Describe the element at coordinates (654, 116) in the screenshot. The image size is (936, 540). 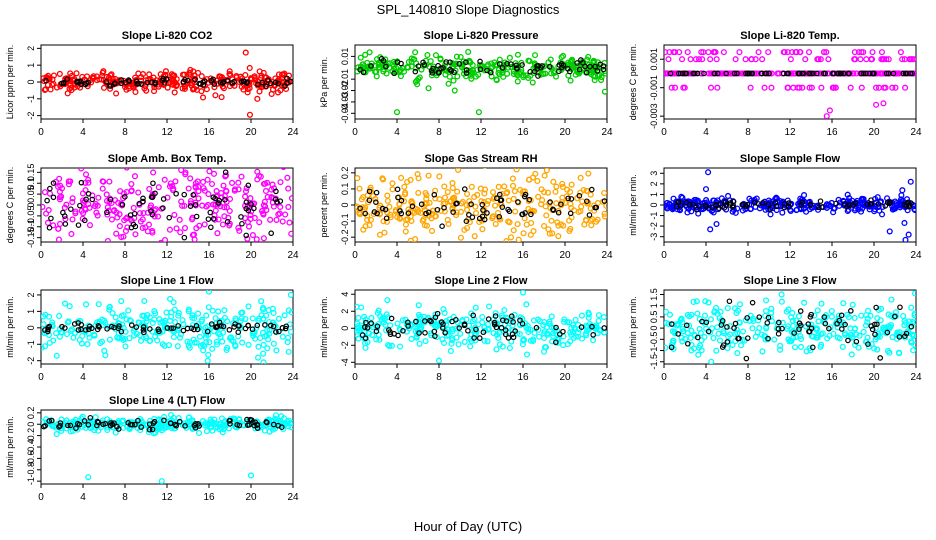
I see `y-tick-label: -0.003` at that location.